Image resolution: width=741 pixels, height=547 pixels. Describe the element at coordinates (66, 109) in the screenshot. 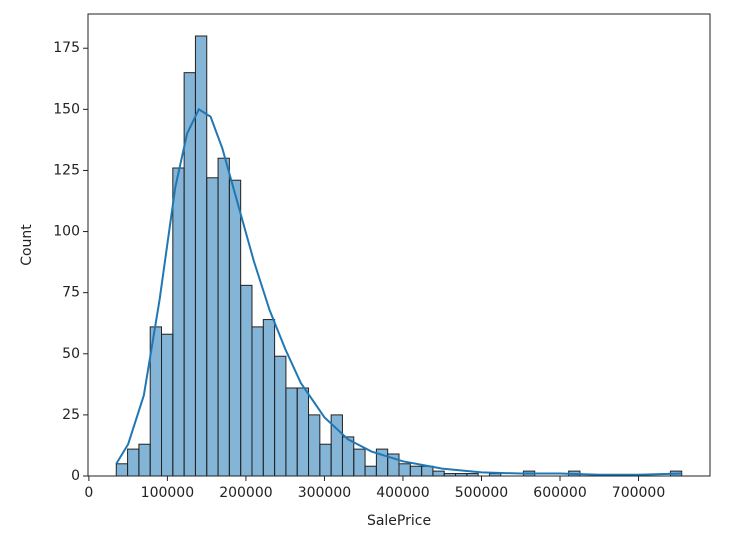

I see `y-tick-label: 150` at that location.